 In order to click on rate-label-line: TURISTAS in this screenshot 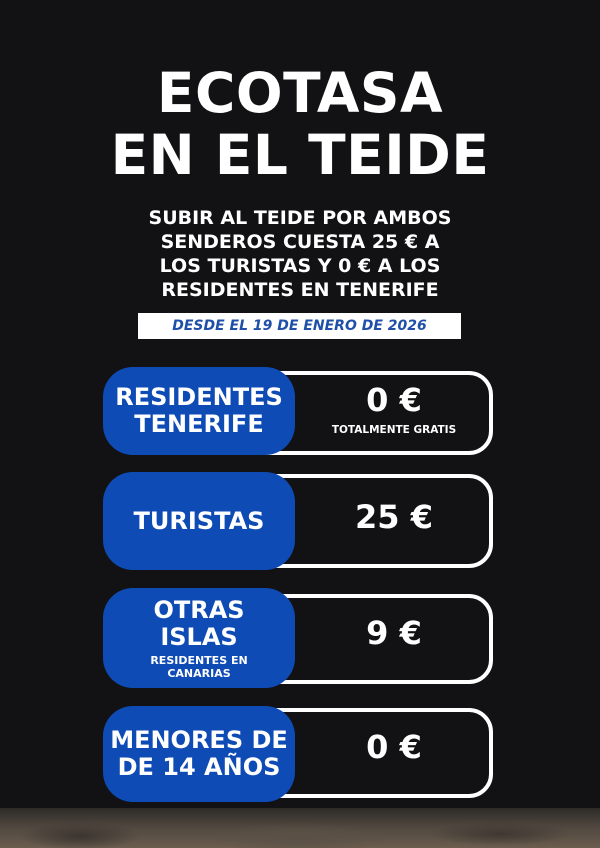, I will do `click(199, 520)`.